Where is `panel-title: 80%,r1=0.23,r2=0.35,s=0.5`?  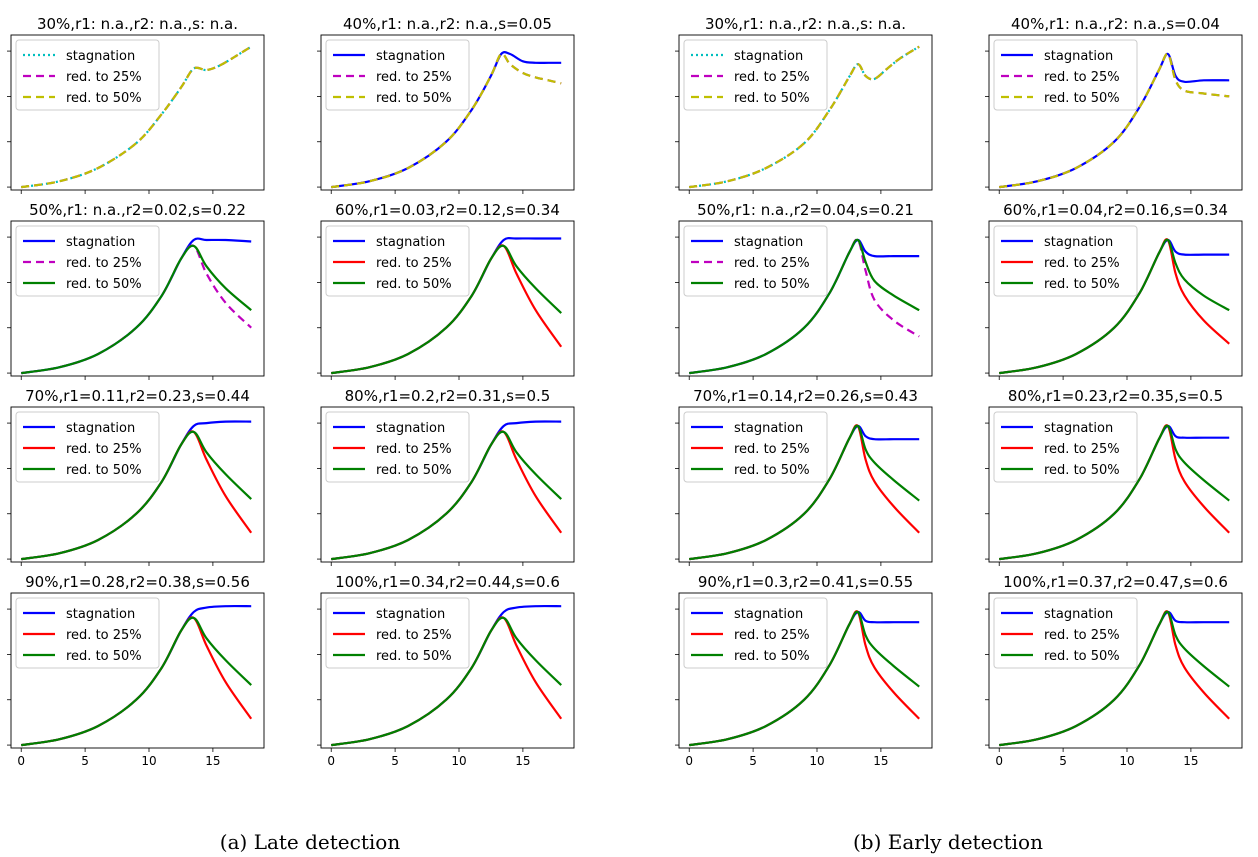
panel-title: 80%,r1=0.23,r2=0.35,s=0.5 is located at coordinates (1115, 396).